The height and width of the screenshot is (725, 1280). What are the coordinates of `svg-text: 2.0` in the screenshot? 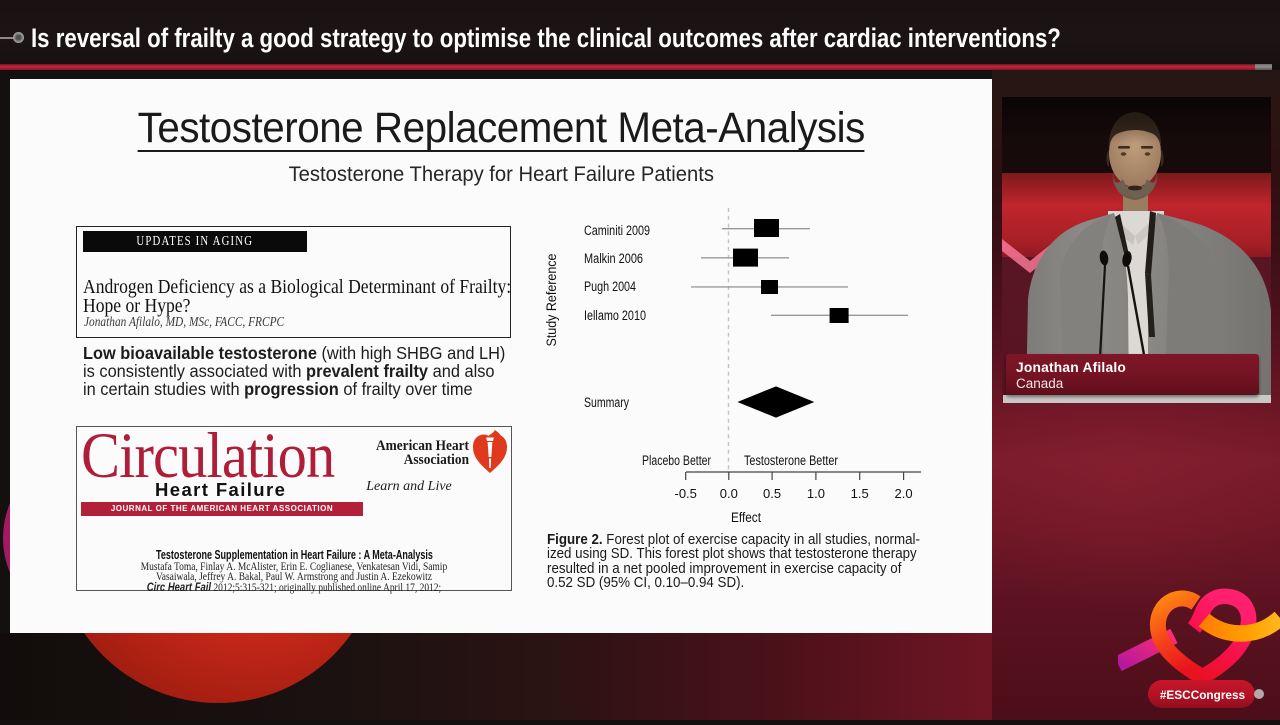 It's located at (904, 493).